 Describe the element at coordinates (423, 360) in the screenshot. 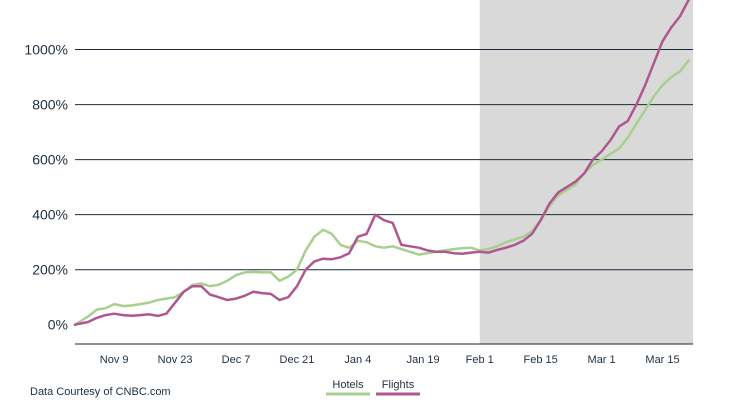

I see `x-tick-label: Jan 19` at that location.